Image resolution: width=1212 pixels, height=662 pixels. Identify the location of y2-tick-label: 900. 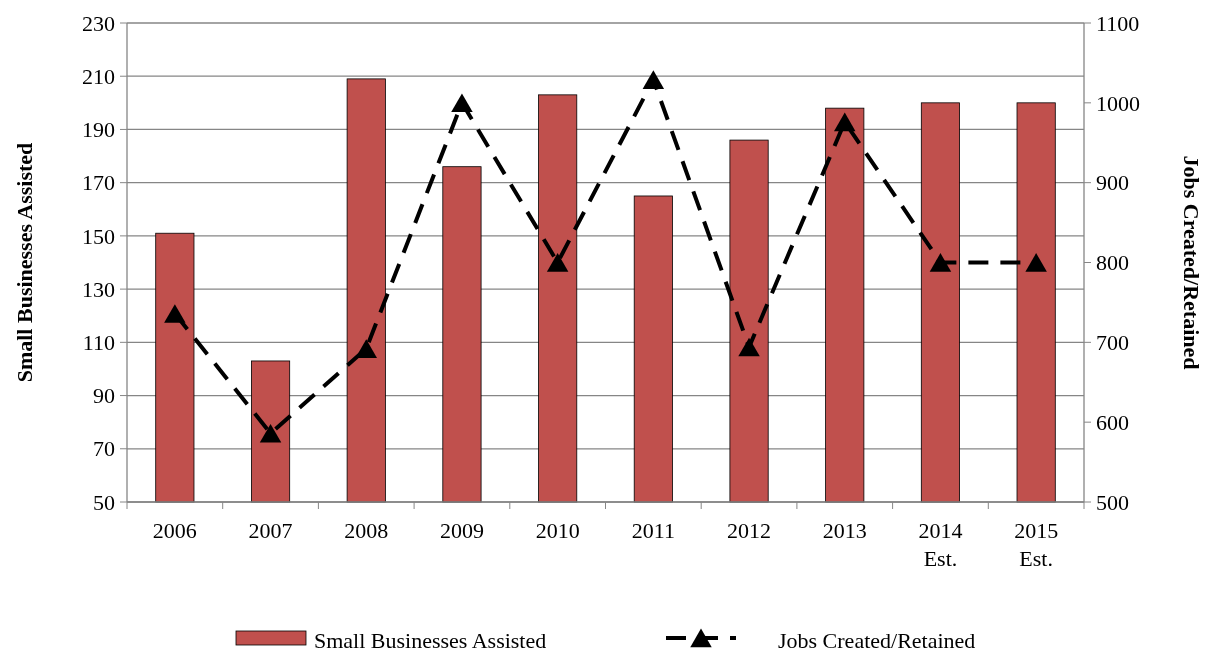
(1112, 183).